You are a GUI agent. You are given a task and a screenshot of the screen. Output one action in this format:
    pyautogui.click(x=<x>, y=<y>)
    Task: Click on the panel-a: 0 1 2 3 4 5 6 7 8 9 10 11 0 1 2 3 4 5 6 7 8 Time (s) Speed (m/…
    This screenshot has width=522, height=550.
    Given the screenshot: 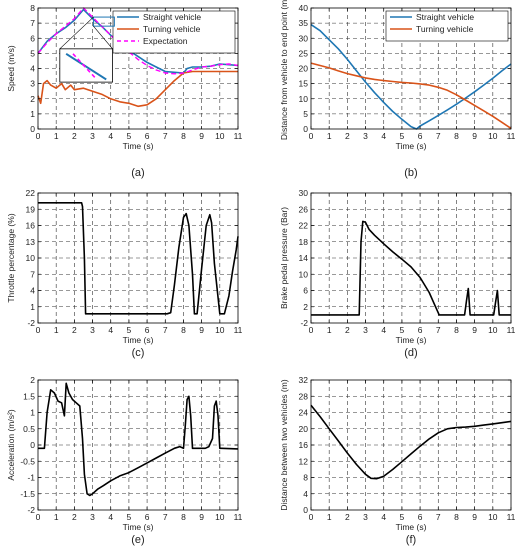 What is the action you would take?
    pyautogui.click(x=124, y=91)
    